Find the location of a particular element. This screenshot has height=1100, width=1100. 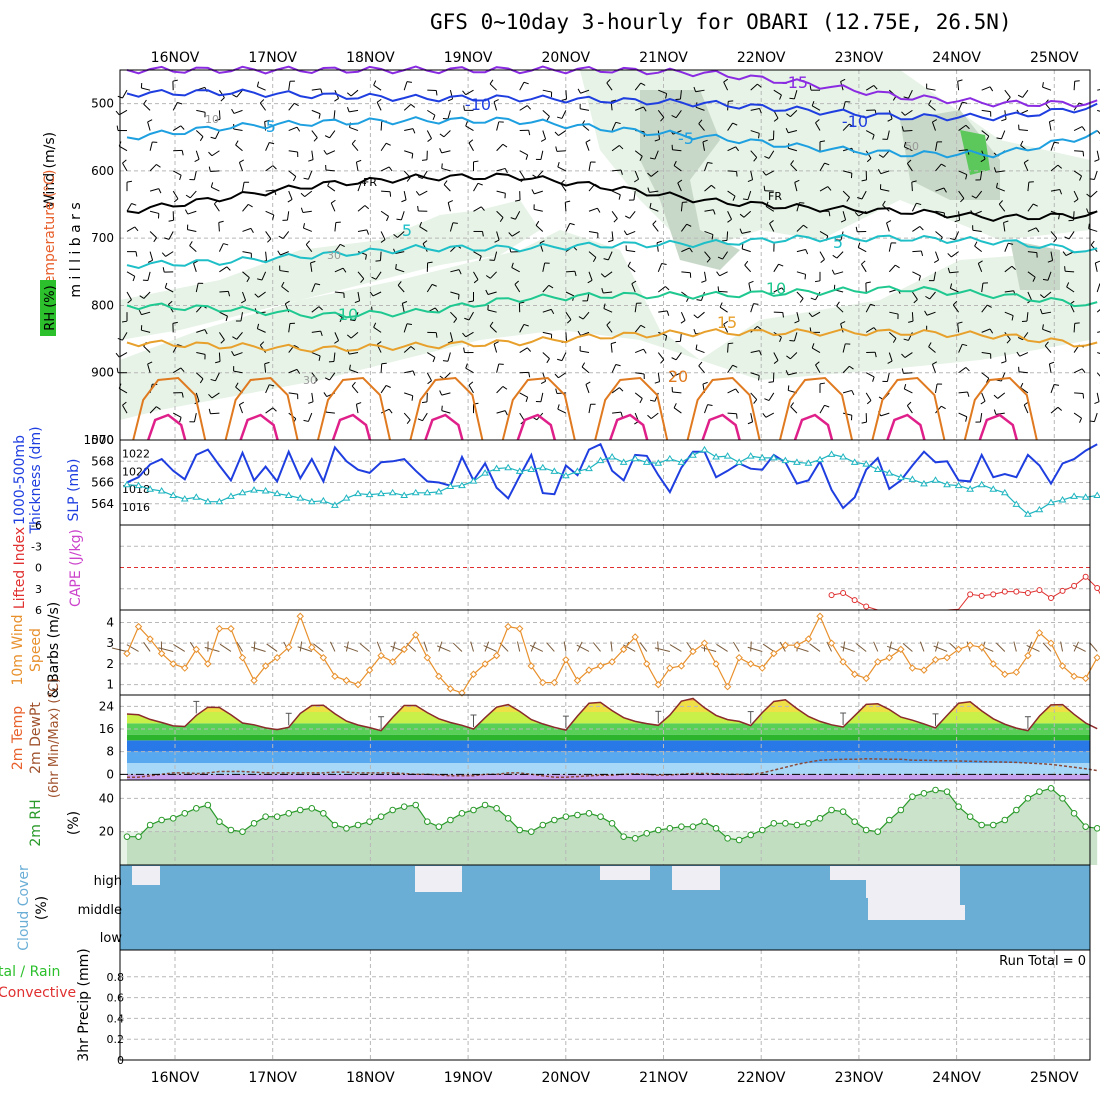

date-label-top: 22NOV is located at coordinates (761, 58).